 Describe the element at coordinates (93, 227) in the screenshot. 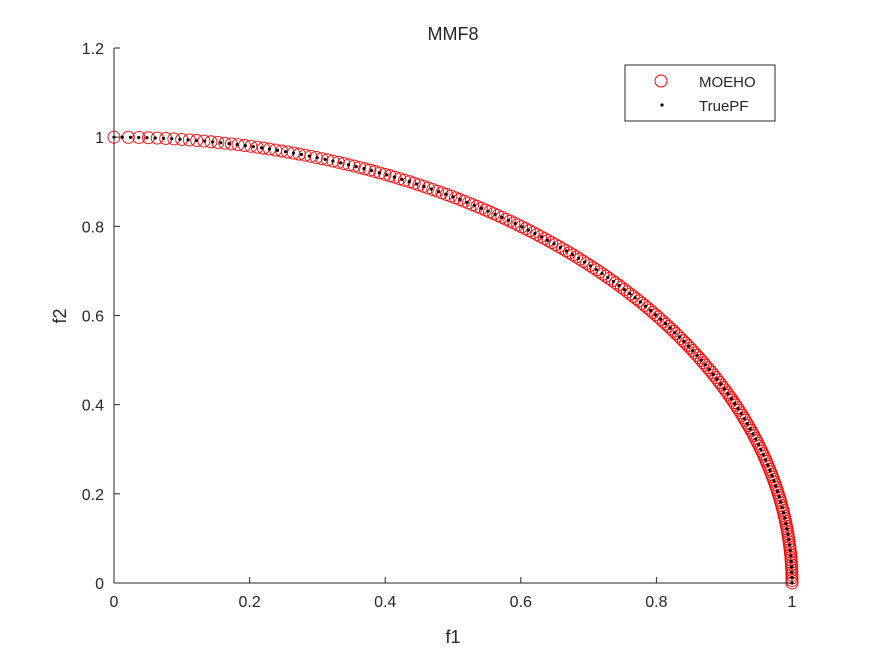

I see `y-tick-label: 0.8` at that location.